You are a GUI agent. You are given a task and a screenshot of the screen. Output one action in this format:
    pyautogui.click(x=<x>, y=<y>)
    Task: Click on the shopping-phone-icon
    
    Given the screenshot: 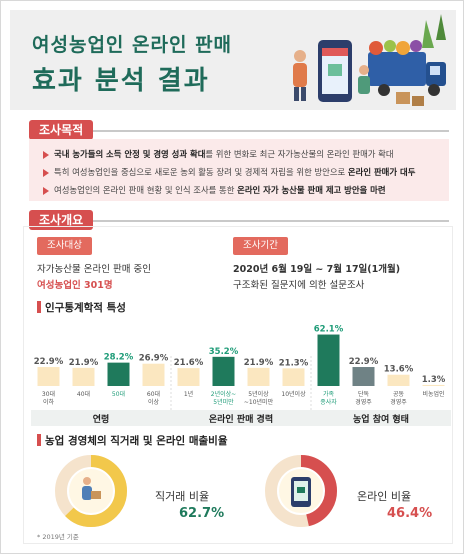 What is the action you would take?
    pyautogui.click(x=301, y=492)
    